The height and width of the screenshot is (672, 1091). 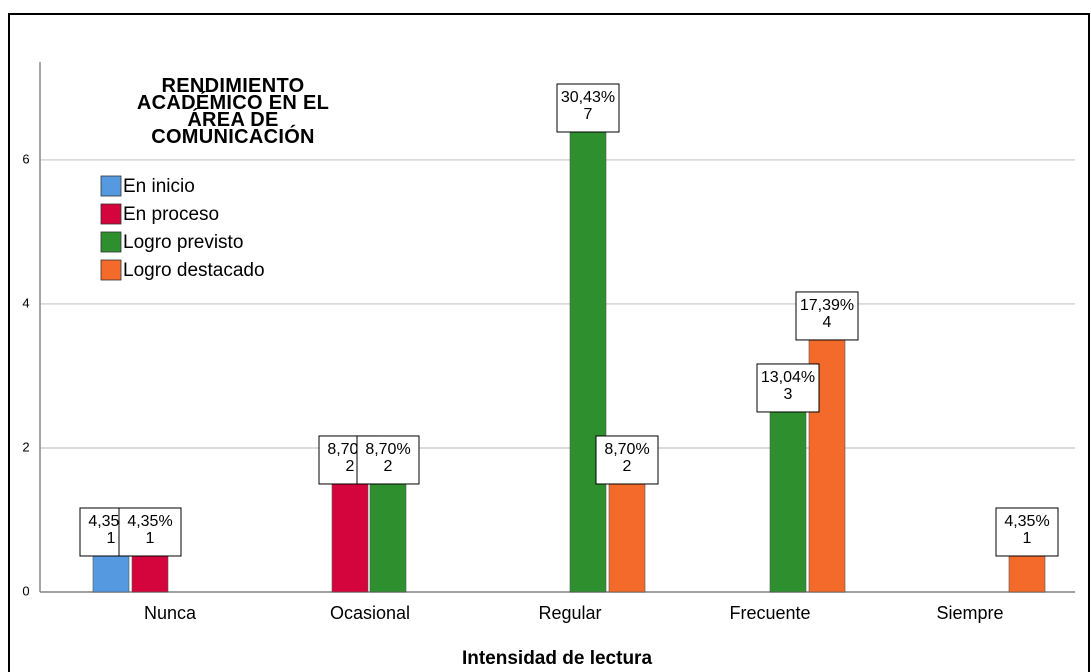 I want to click on x-tick-label: Frecuente, so click(x=769, y=613).